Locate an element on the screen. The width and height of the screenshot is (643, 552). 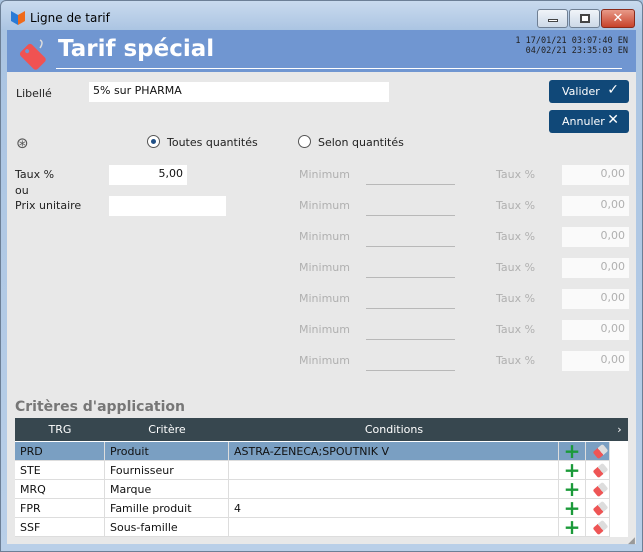
radio-selon-label: Selon quantités is located at coordinates (361, 142).